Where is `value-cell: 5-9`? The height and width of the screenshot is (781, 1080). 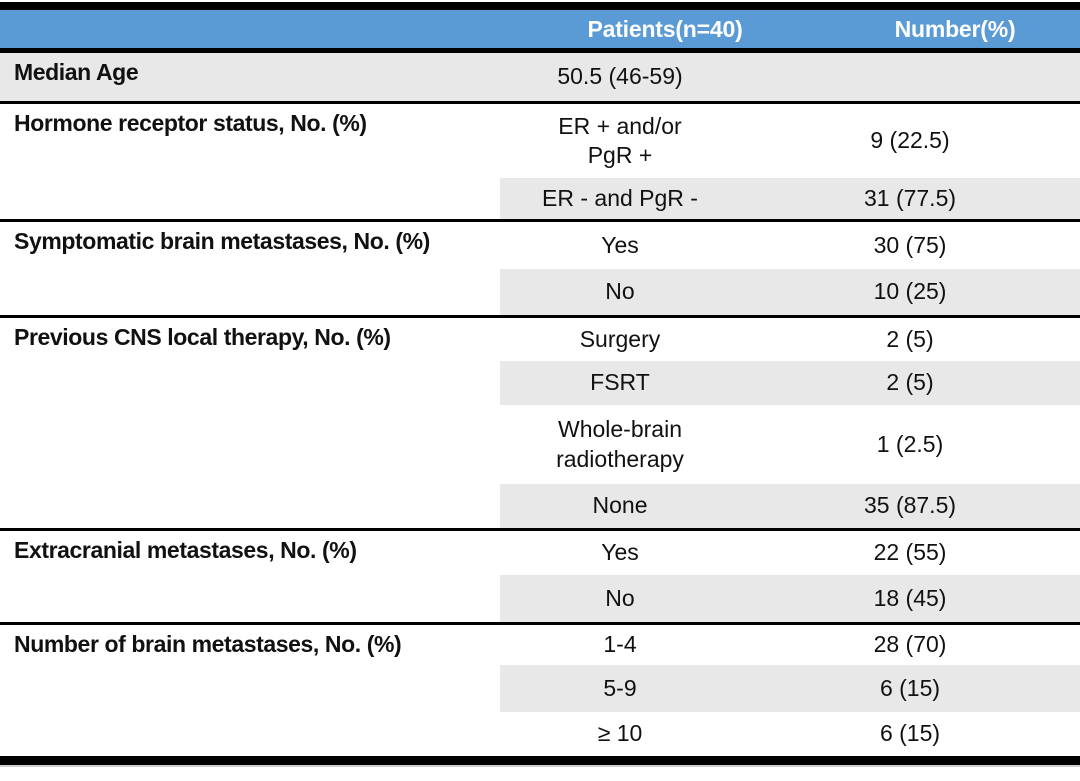
value-cell: 5-9 is located at coordinates (620, 688).